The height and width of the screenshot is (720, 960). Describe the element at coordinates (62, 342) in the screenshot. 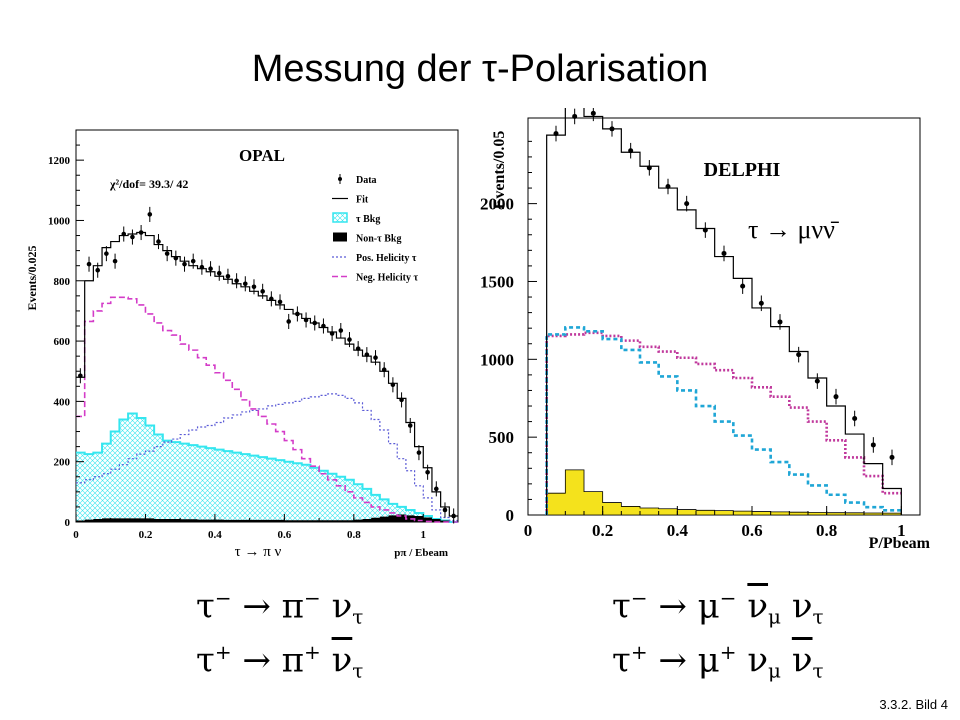

I see `opal-y-tick-label: 600` at that location.